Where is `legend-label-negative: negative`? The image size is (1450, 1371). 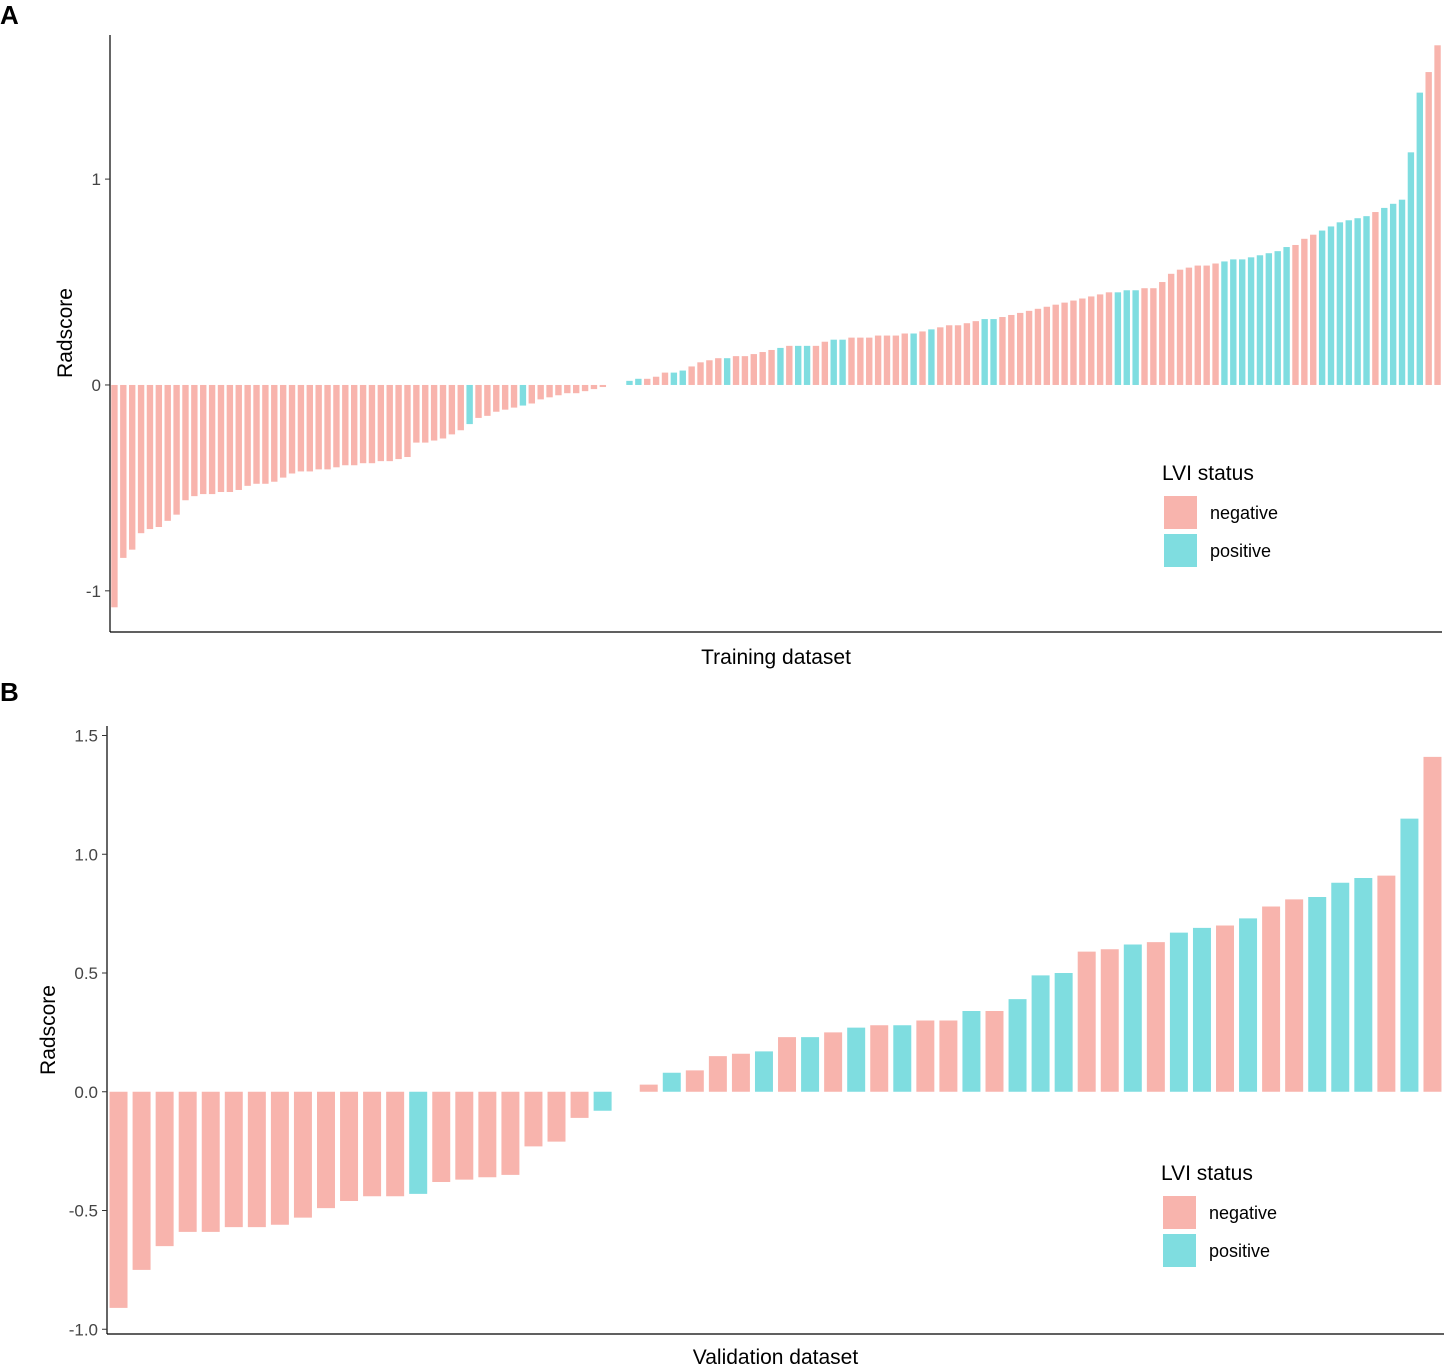 legend-label-negative: negative is located at coordinates (1244, 513).